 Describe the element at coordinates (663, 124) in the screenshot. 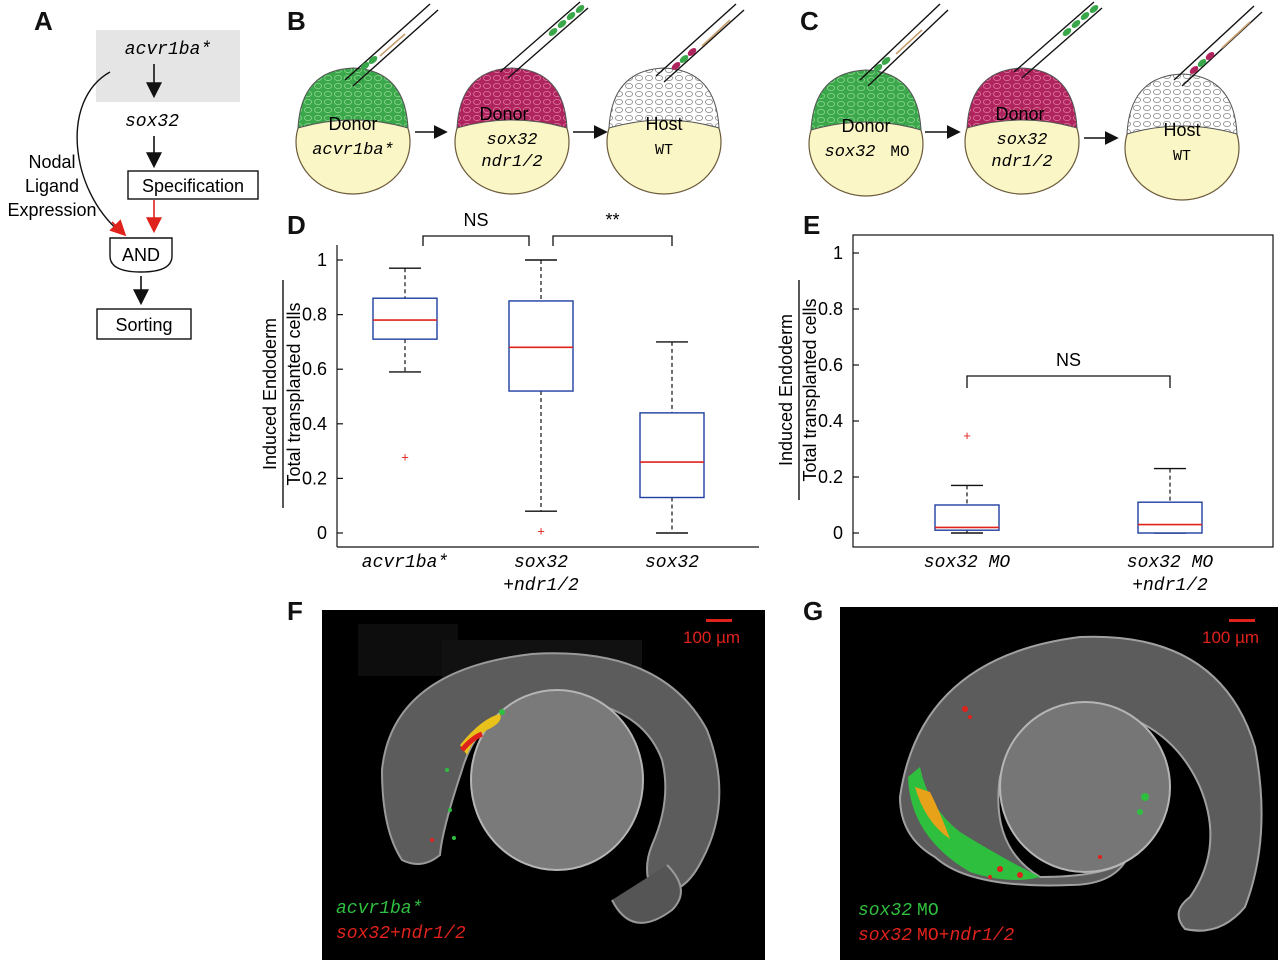

I see `embryo-b3-line1: Host` at that location.